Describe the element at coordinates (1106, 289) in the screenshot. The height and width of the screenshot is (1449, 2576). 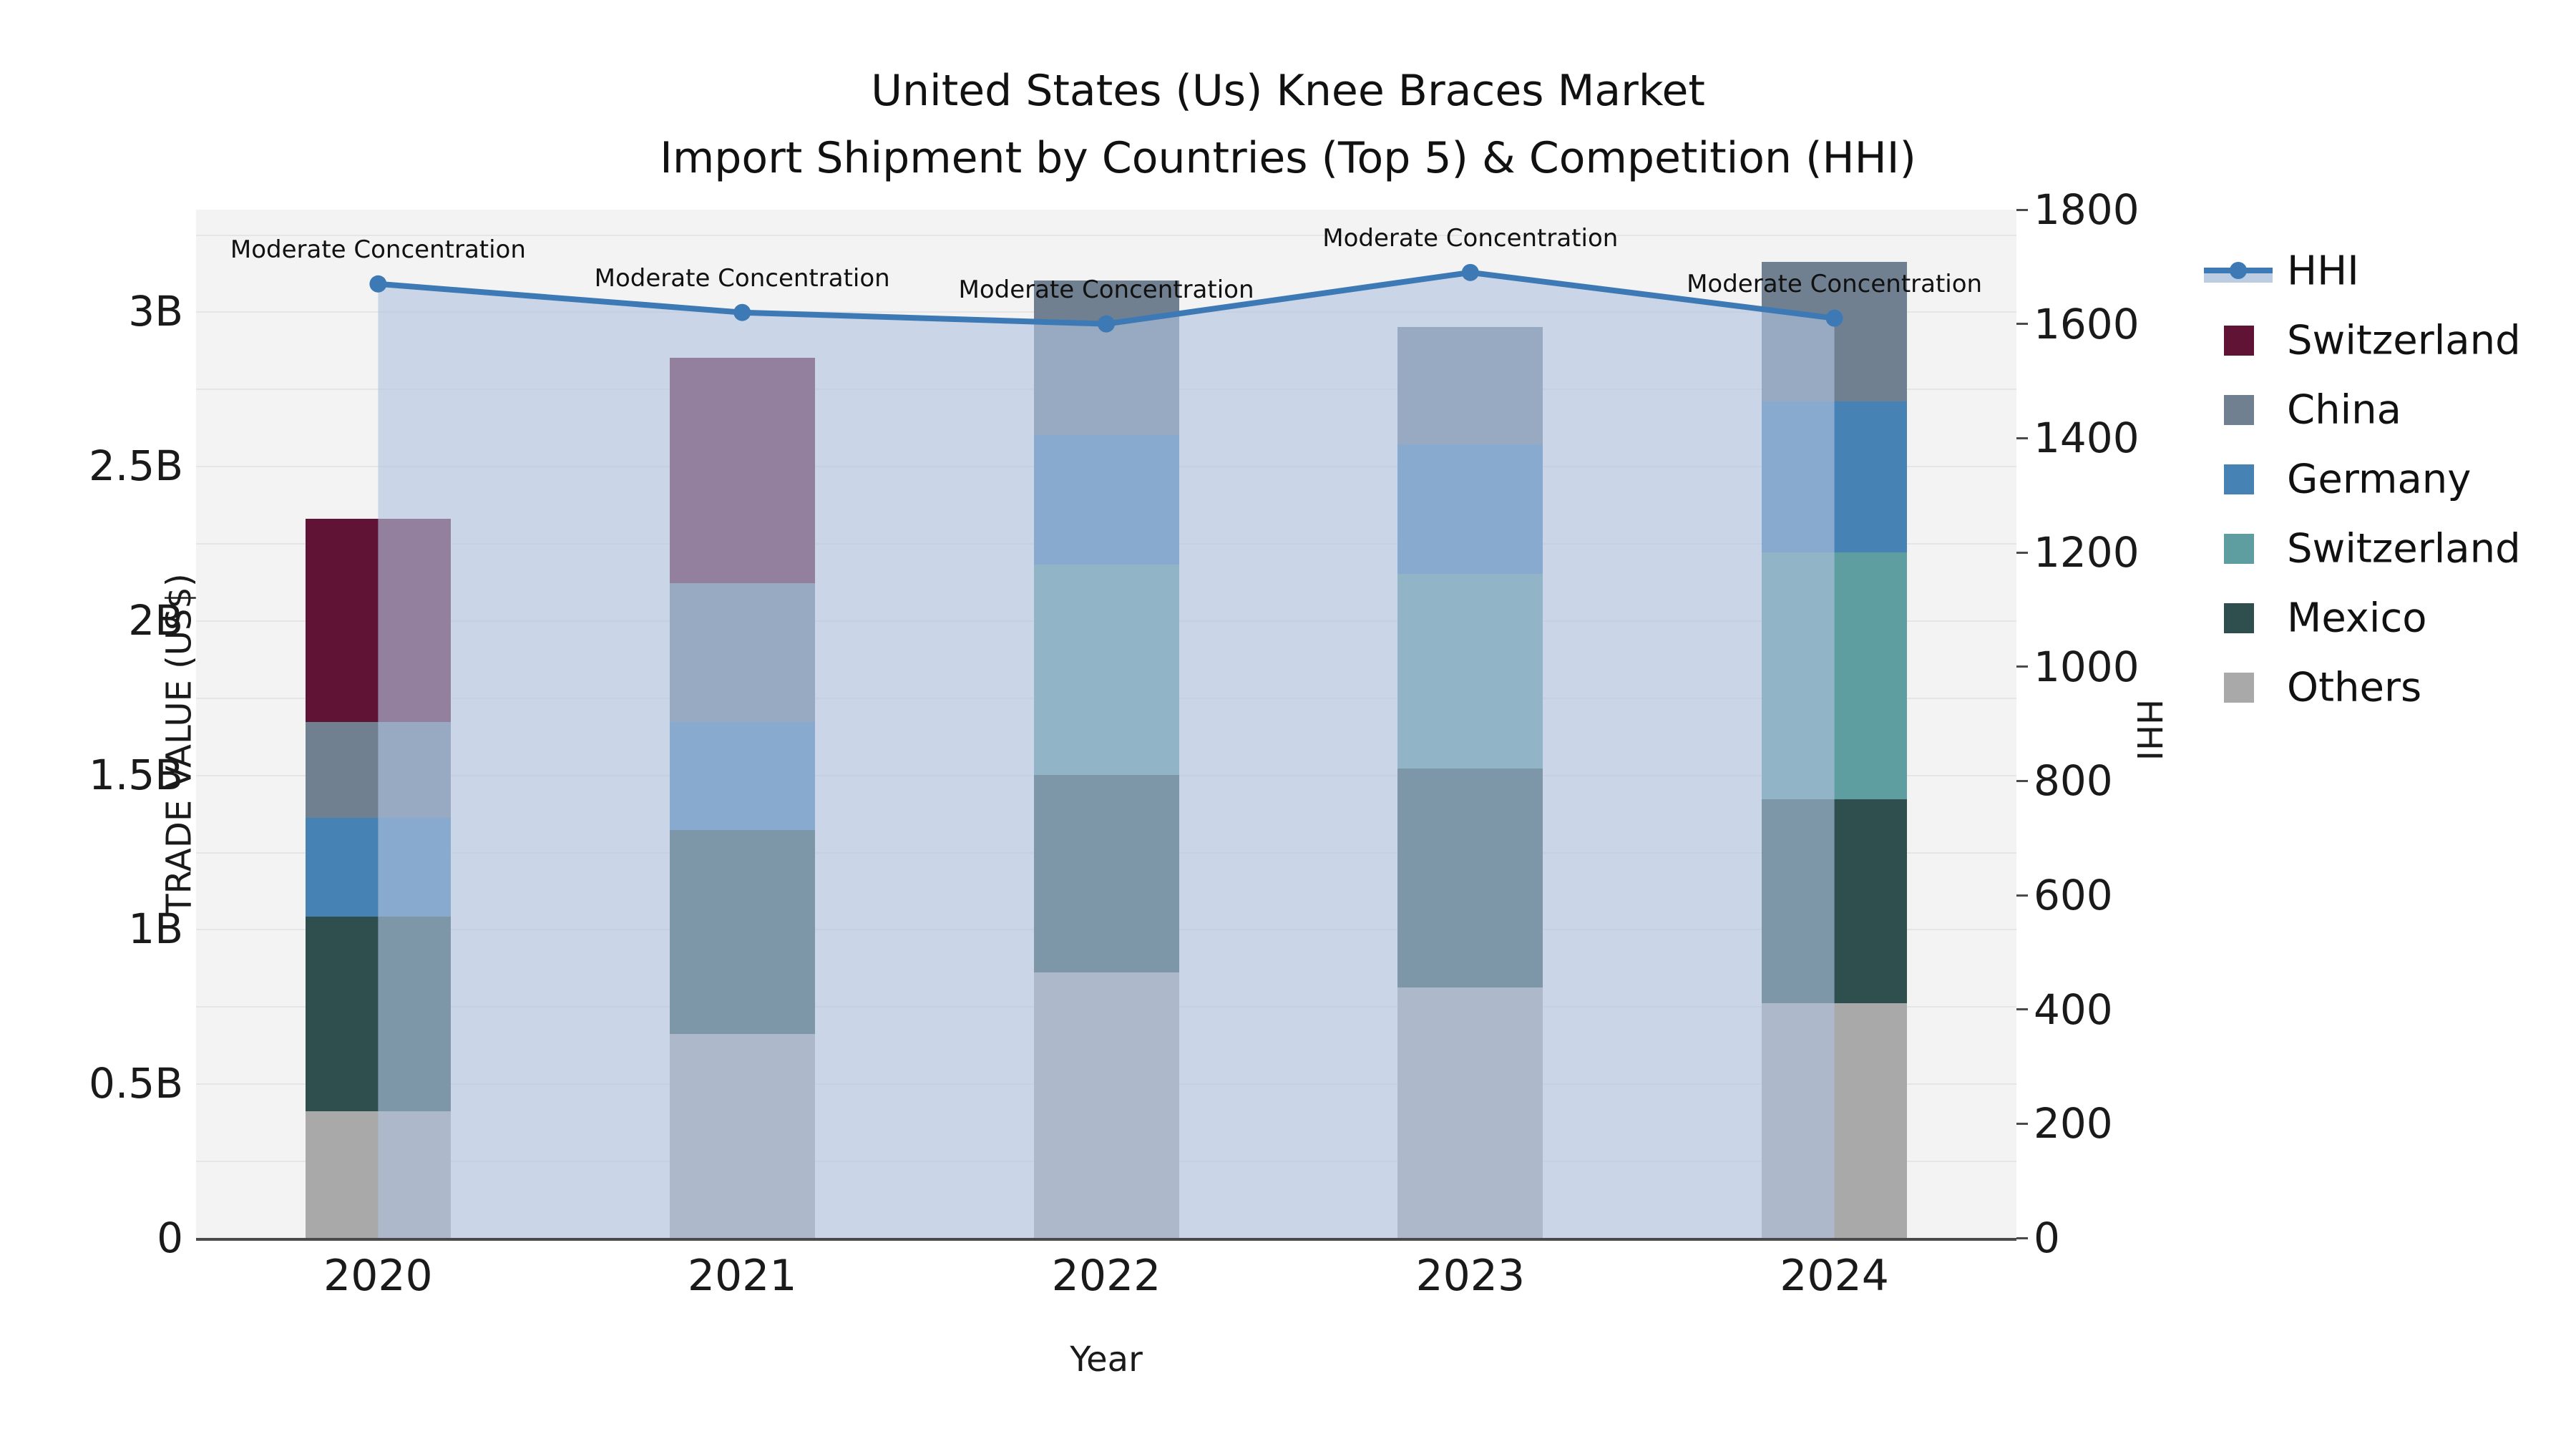
I see `annotation-2022: Moderate Concentration` at that location.